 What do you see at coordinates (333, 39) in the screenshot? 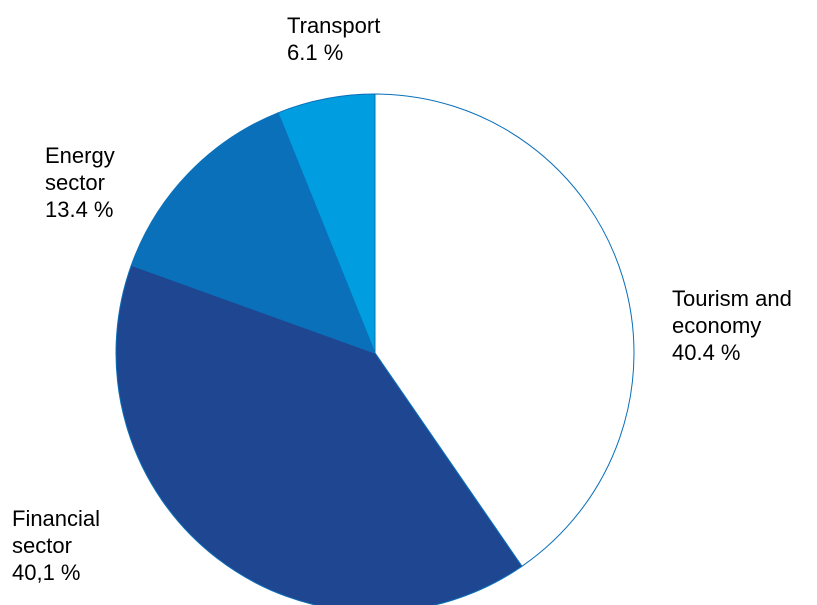
I see `slice-label-transport: Transport 6.1 %` at bounding box center [333, 39].